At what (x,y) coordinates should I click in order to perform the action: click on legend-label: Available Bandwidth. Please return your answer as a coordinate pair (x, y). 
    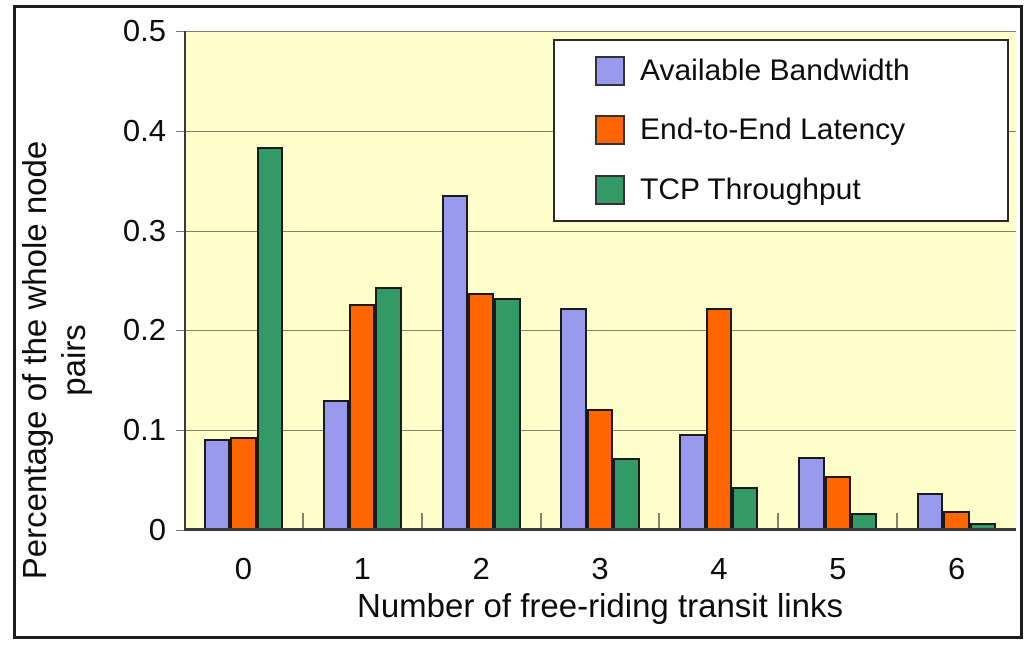
    Looking at the image, I should click on (775, 70).